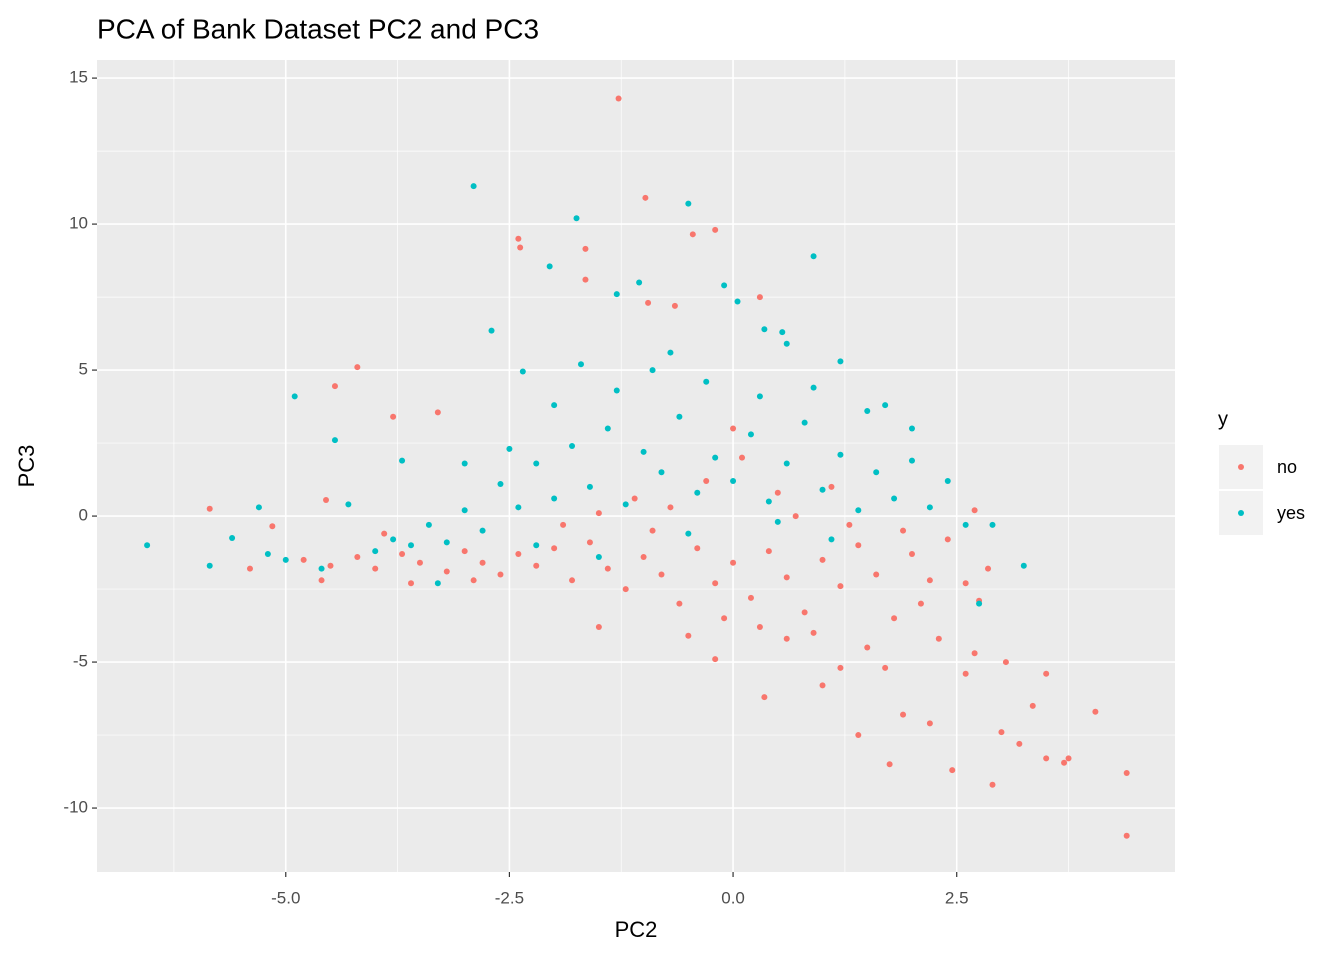 The image size is (1344, 965). What do you see at coordinates (636, 929) in the screenshot?
I see `x-axis-label: PC2` at bounding box center [636, 929].